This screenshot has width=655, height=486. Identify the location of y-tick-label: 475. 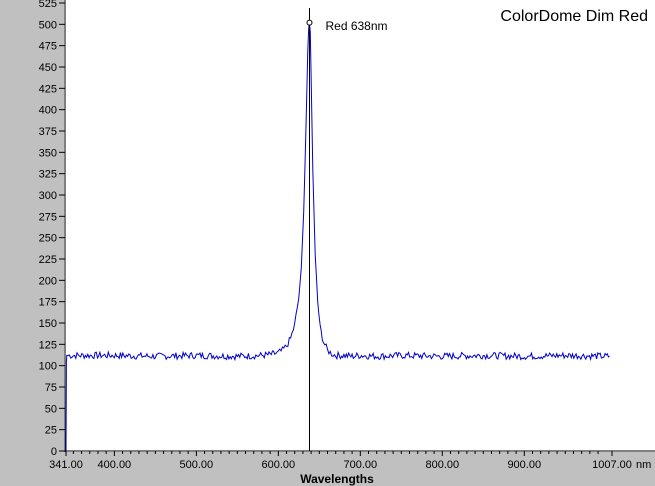
(48, 47).